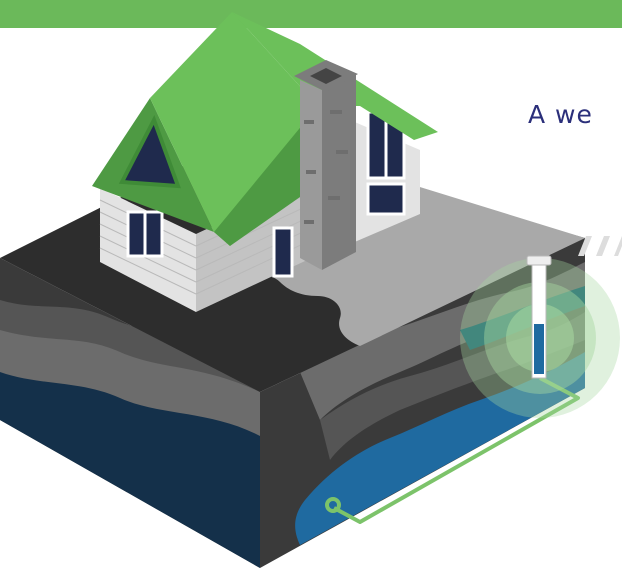 This screenshot has width=622, height=569. Describe the element at coordinates (149, 152) in the screenshot. I see `roof-gable-window` at that location.